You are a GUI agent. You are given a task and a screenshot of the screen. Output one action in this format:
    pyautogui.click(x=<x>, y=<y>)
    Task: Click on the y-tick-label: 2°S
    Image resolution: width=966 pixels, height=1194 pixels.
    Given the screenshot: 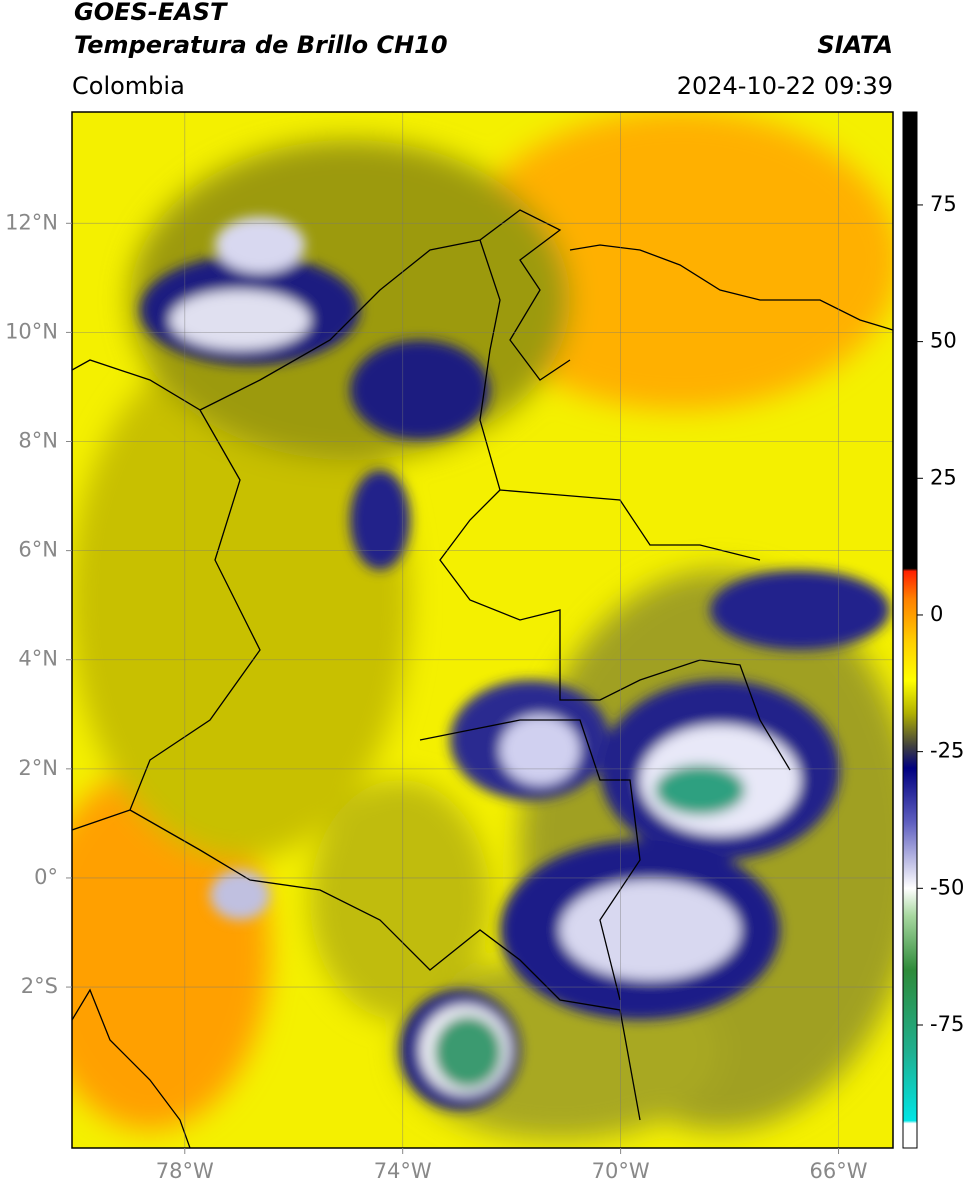 What is the action you would take?
    pyautogui.click(x=39, y=986)
    